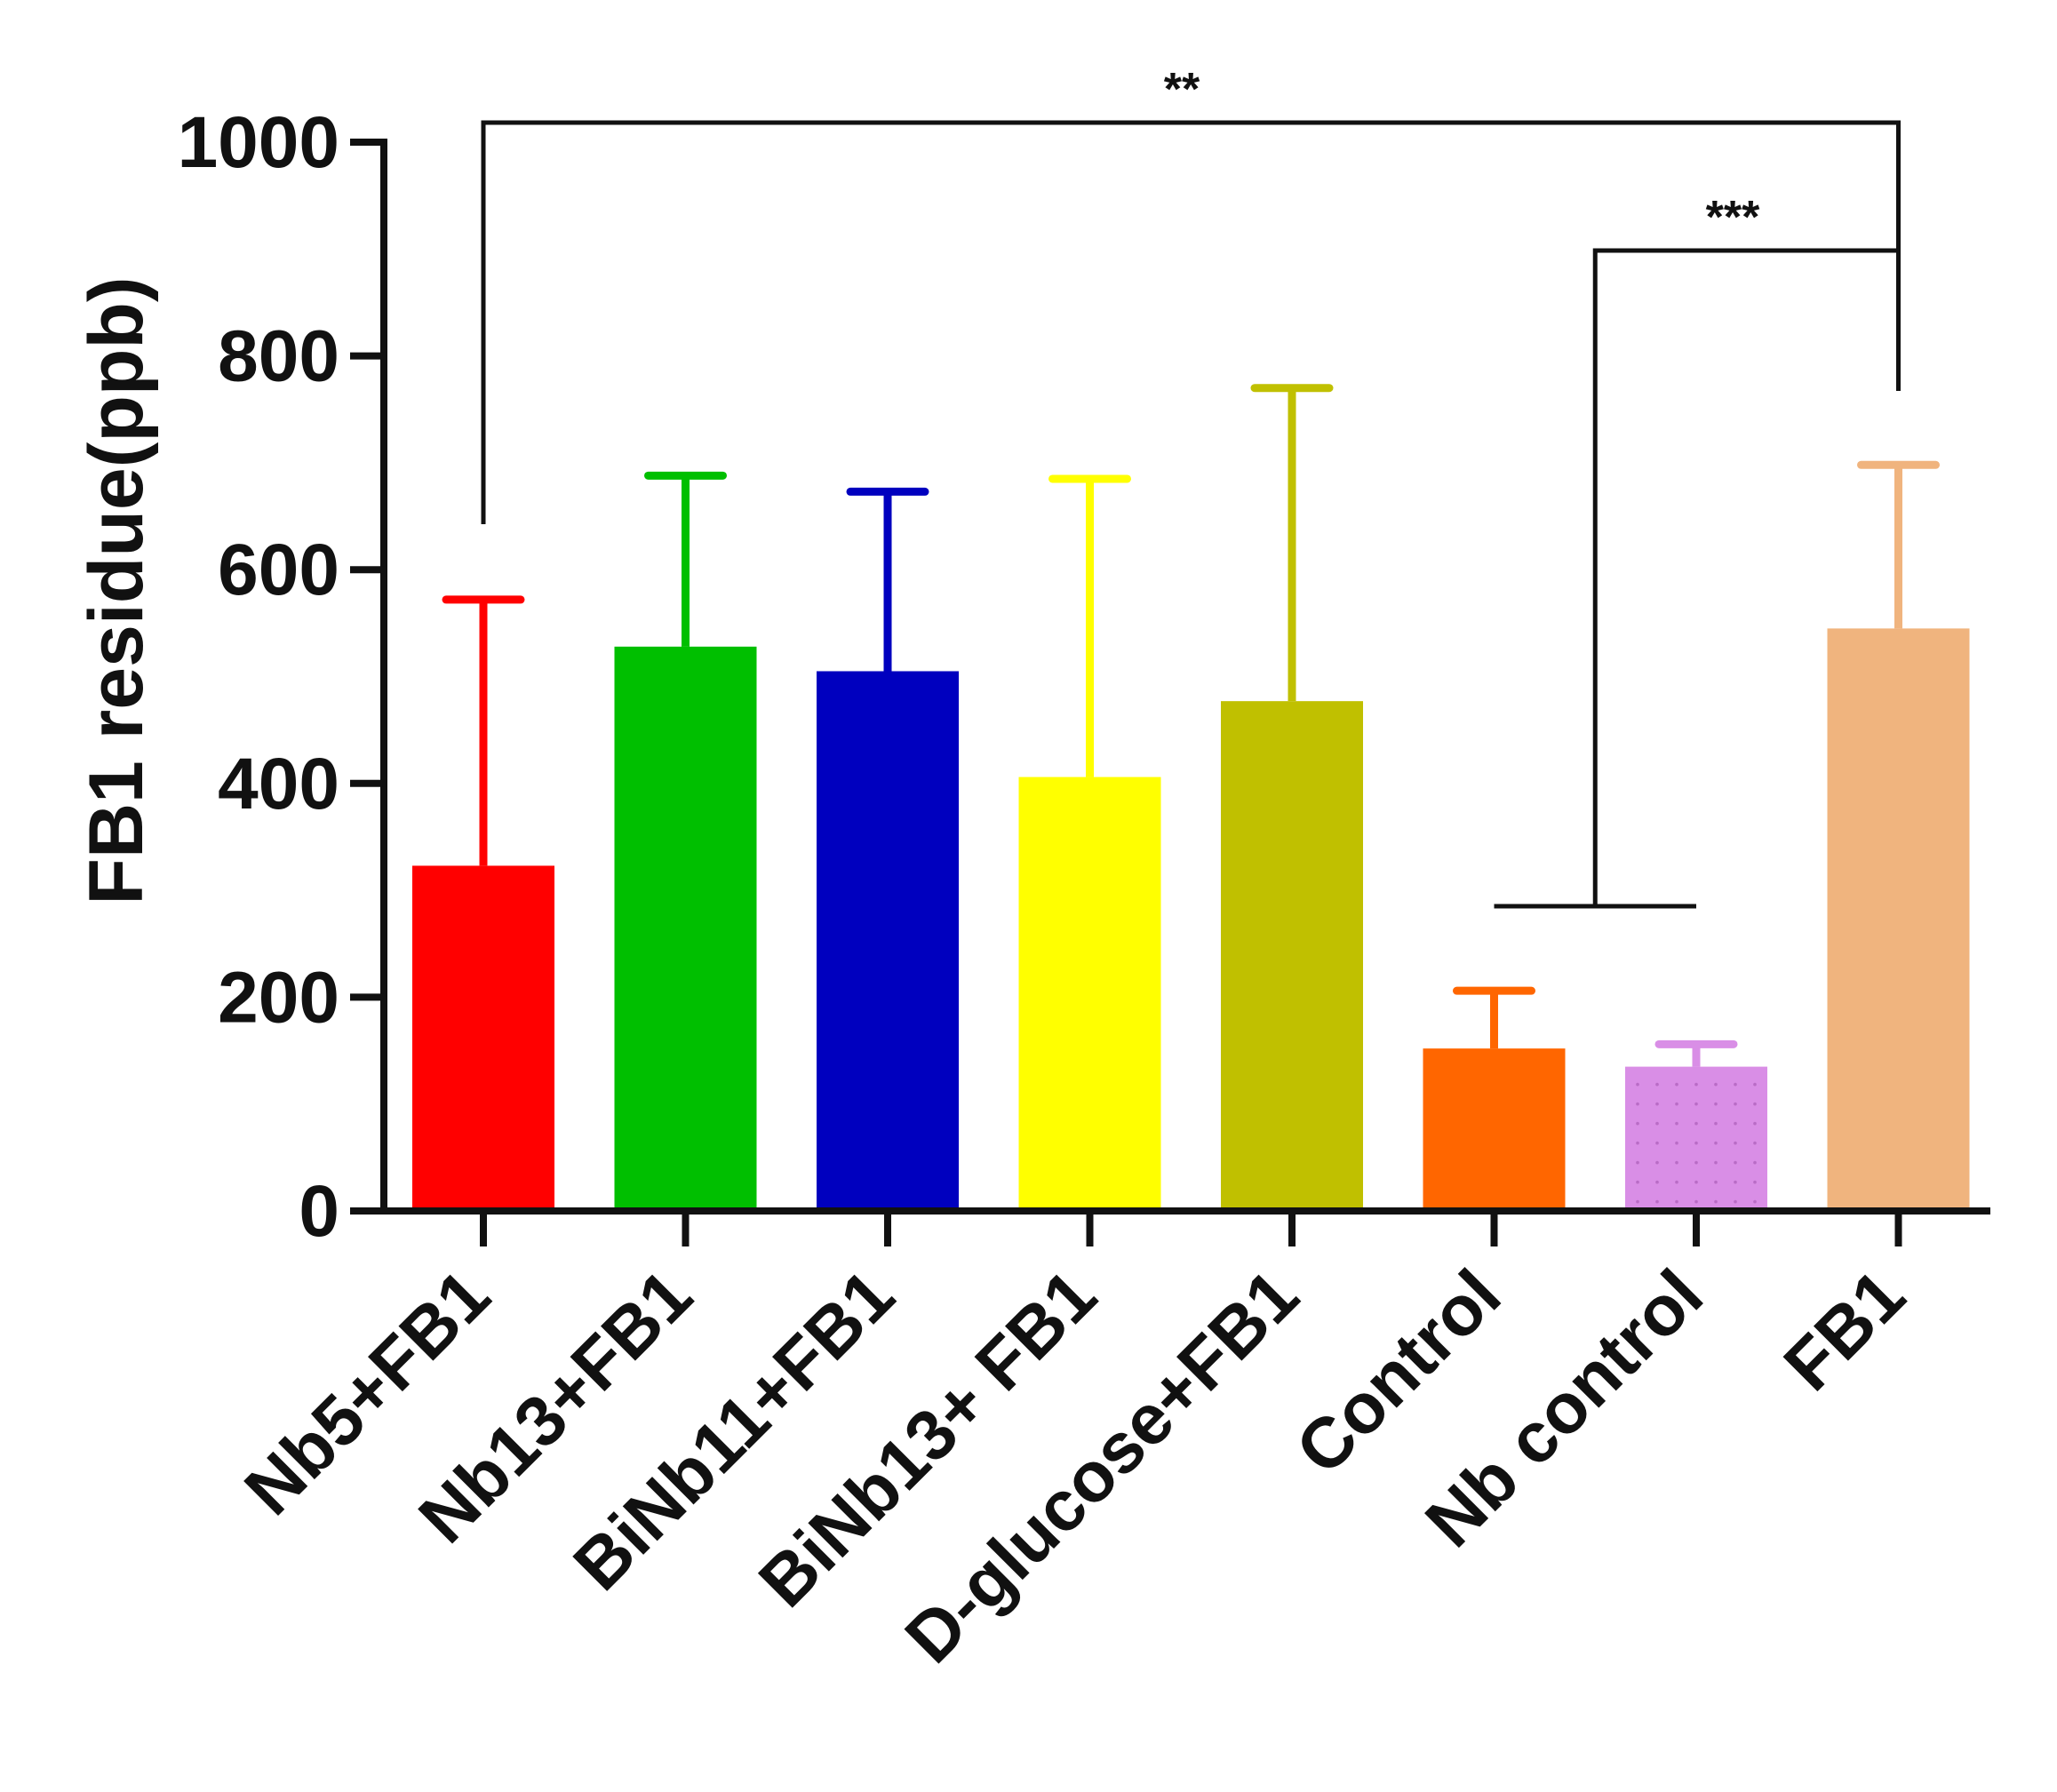 This screenshot has width=2057, height=1792. What do you see at coordinates (1733, 217) in the screenshot?
I see `significance-label-2: ***` at bounding box center [1733, 217].